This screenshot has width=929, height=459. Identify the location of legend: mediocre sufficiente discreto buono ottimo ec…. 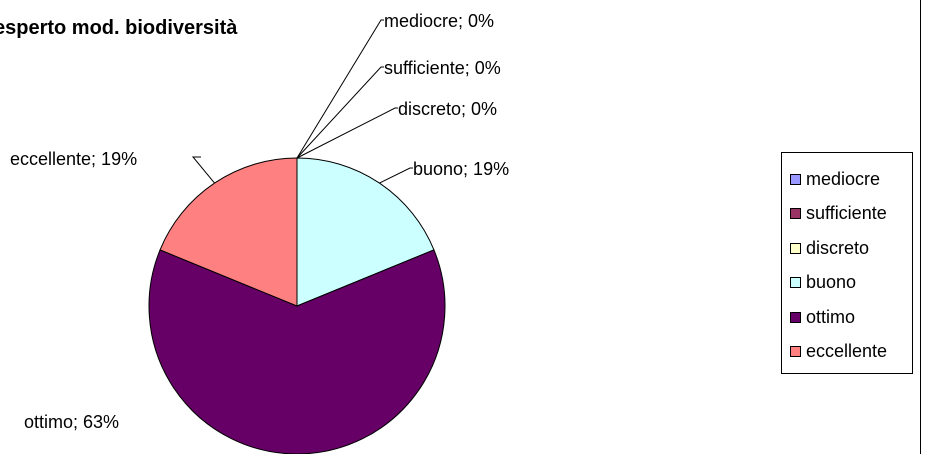
(847, 263).